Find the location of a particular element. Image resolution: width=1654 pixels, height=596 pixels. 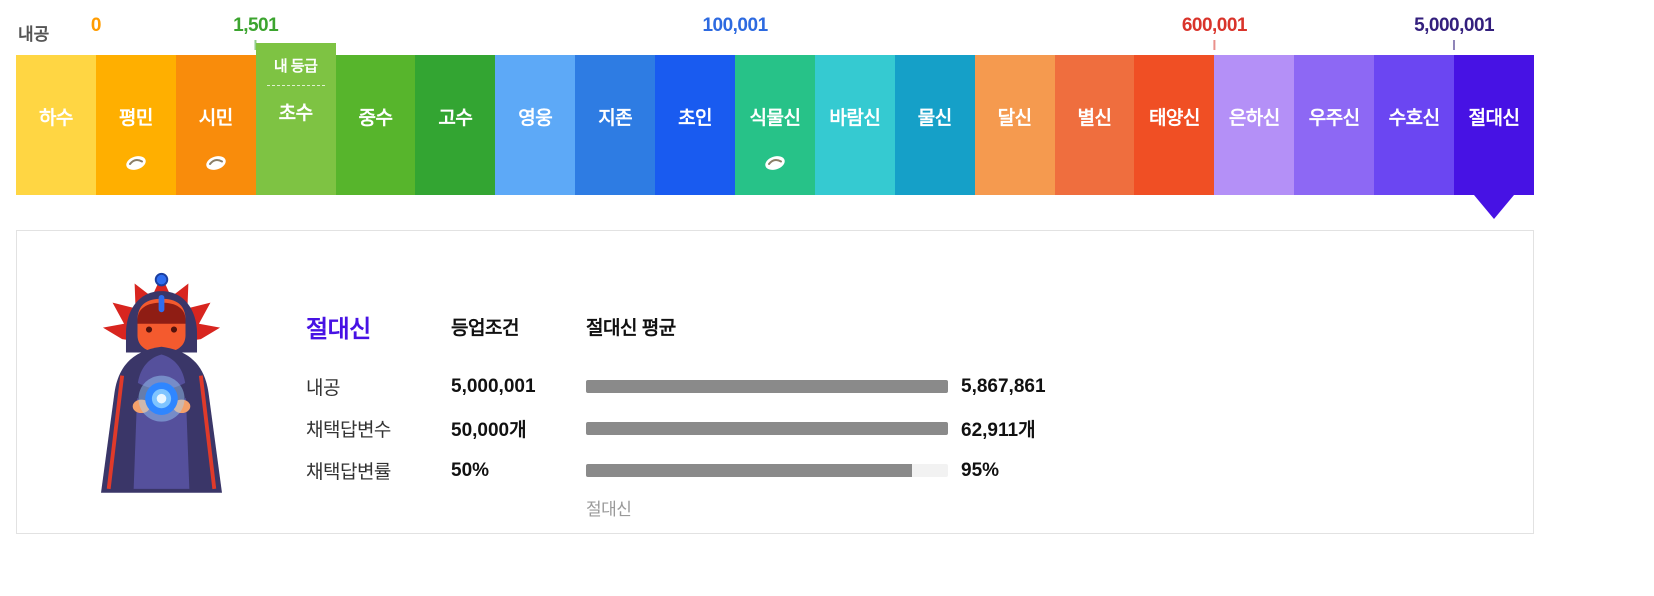

stat-condition-value: 50% is located at coordinates (470, 470).